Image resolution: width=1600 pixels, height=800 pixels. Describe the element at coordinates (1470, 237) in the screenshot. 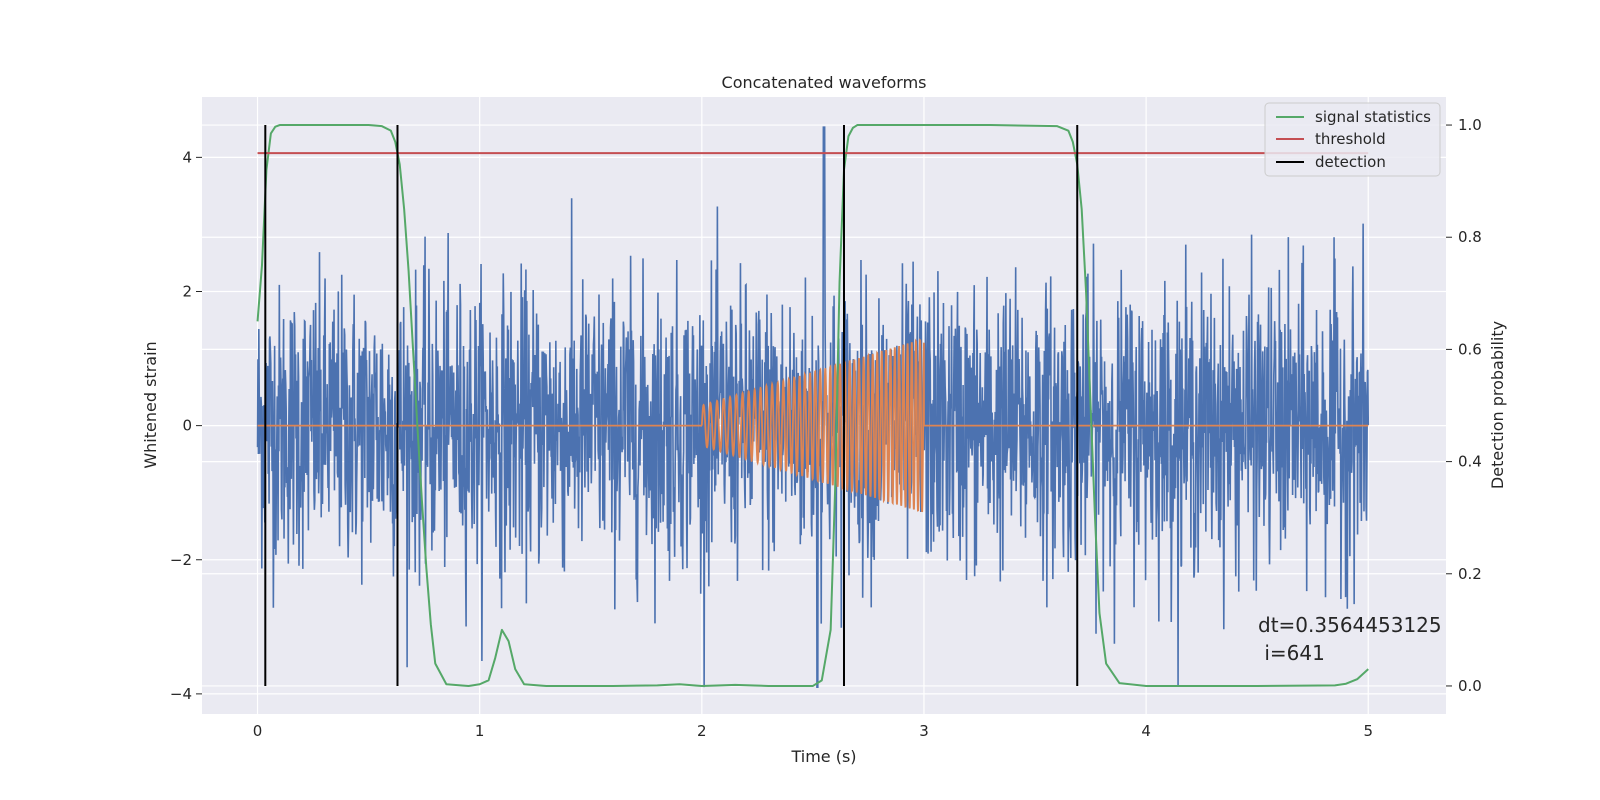

I see `y2-tick-label: 0.8` at that location.